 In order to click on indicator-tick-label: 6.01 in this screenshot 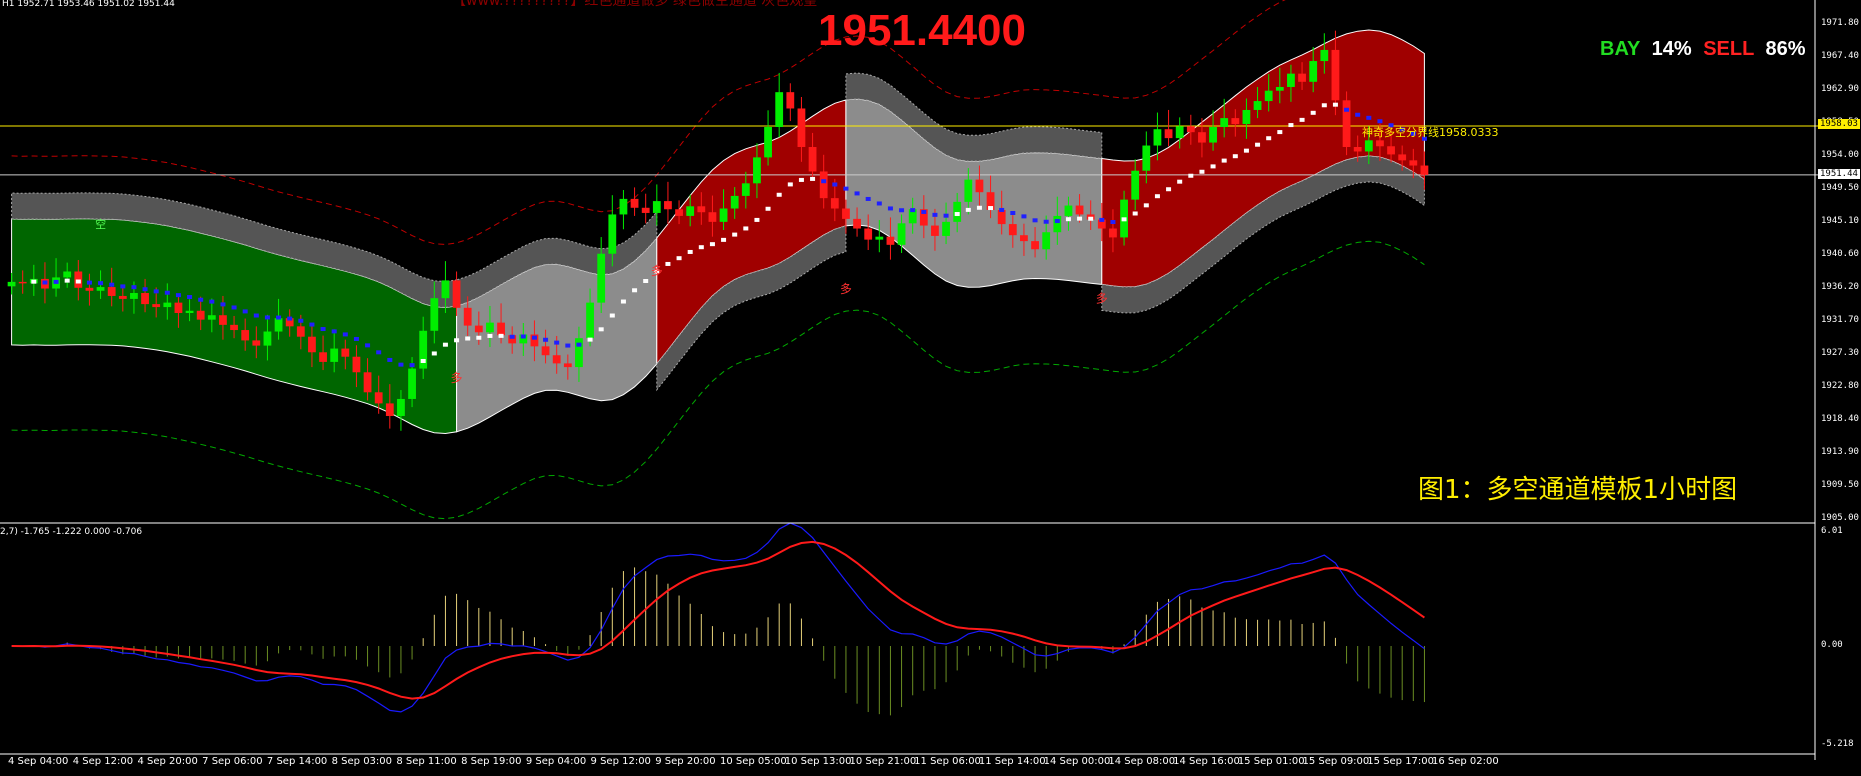, I will do `click(1832, 531)`.